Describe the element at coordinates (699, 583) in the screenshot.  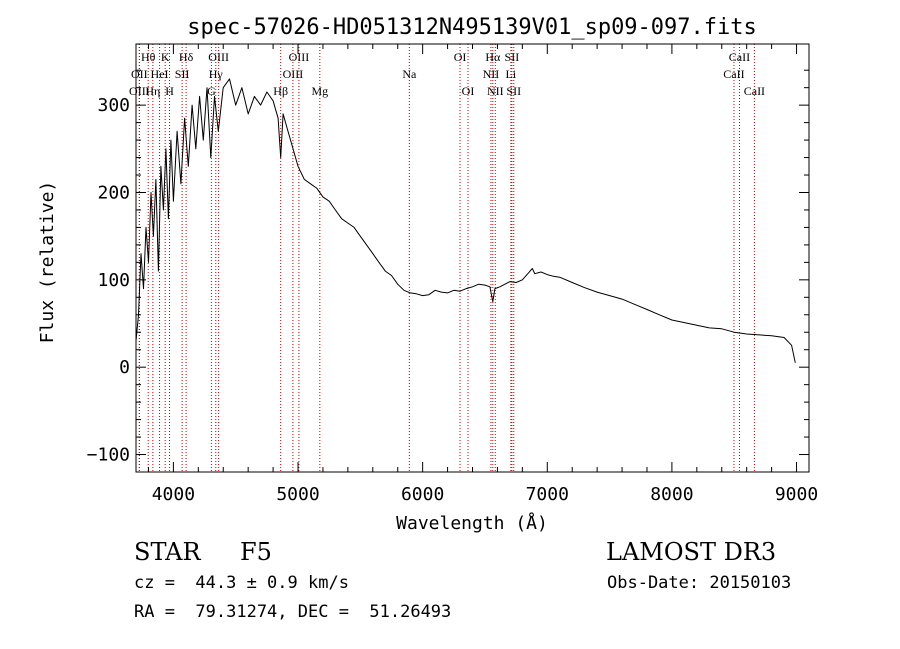
I see `observation-date: Obs-Date: 20150103` at that location.